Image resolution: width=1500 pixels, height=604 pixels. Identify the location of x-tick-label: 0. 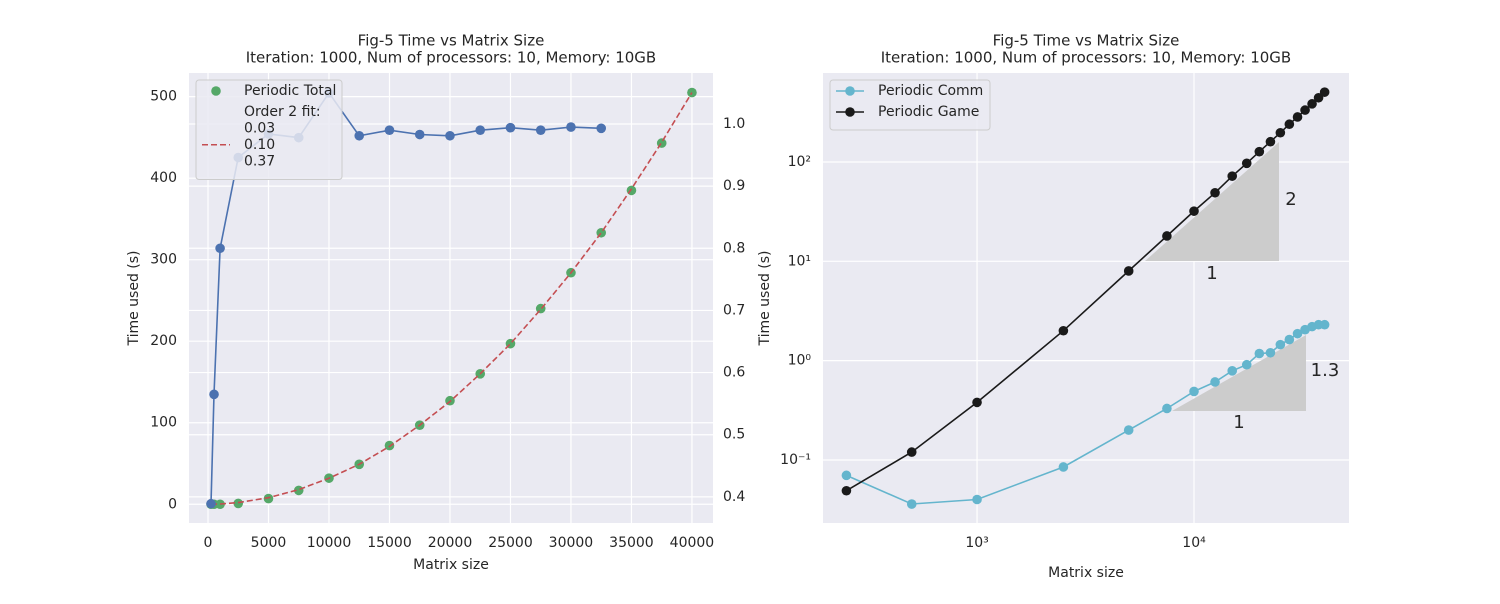
(208, 543).